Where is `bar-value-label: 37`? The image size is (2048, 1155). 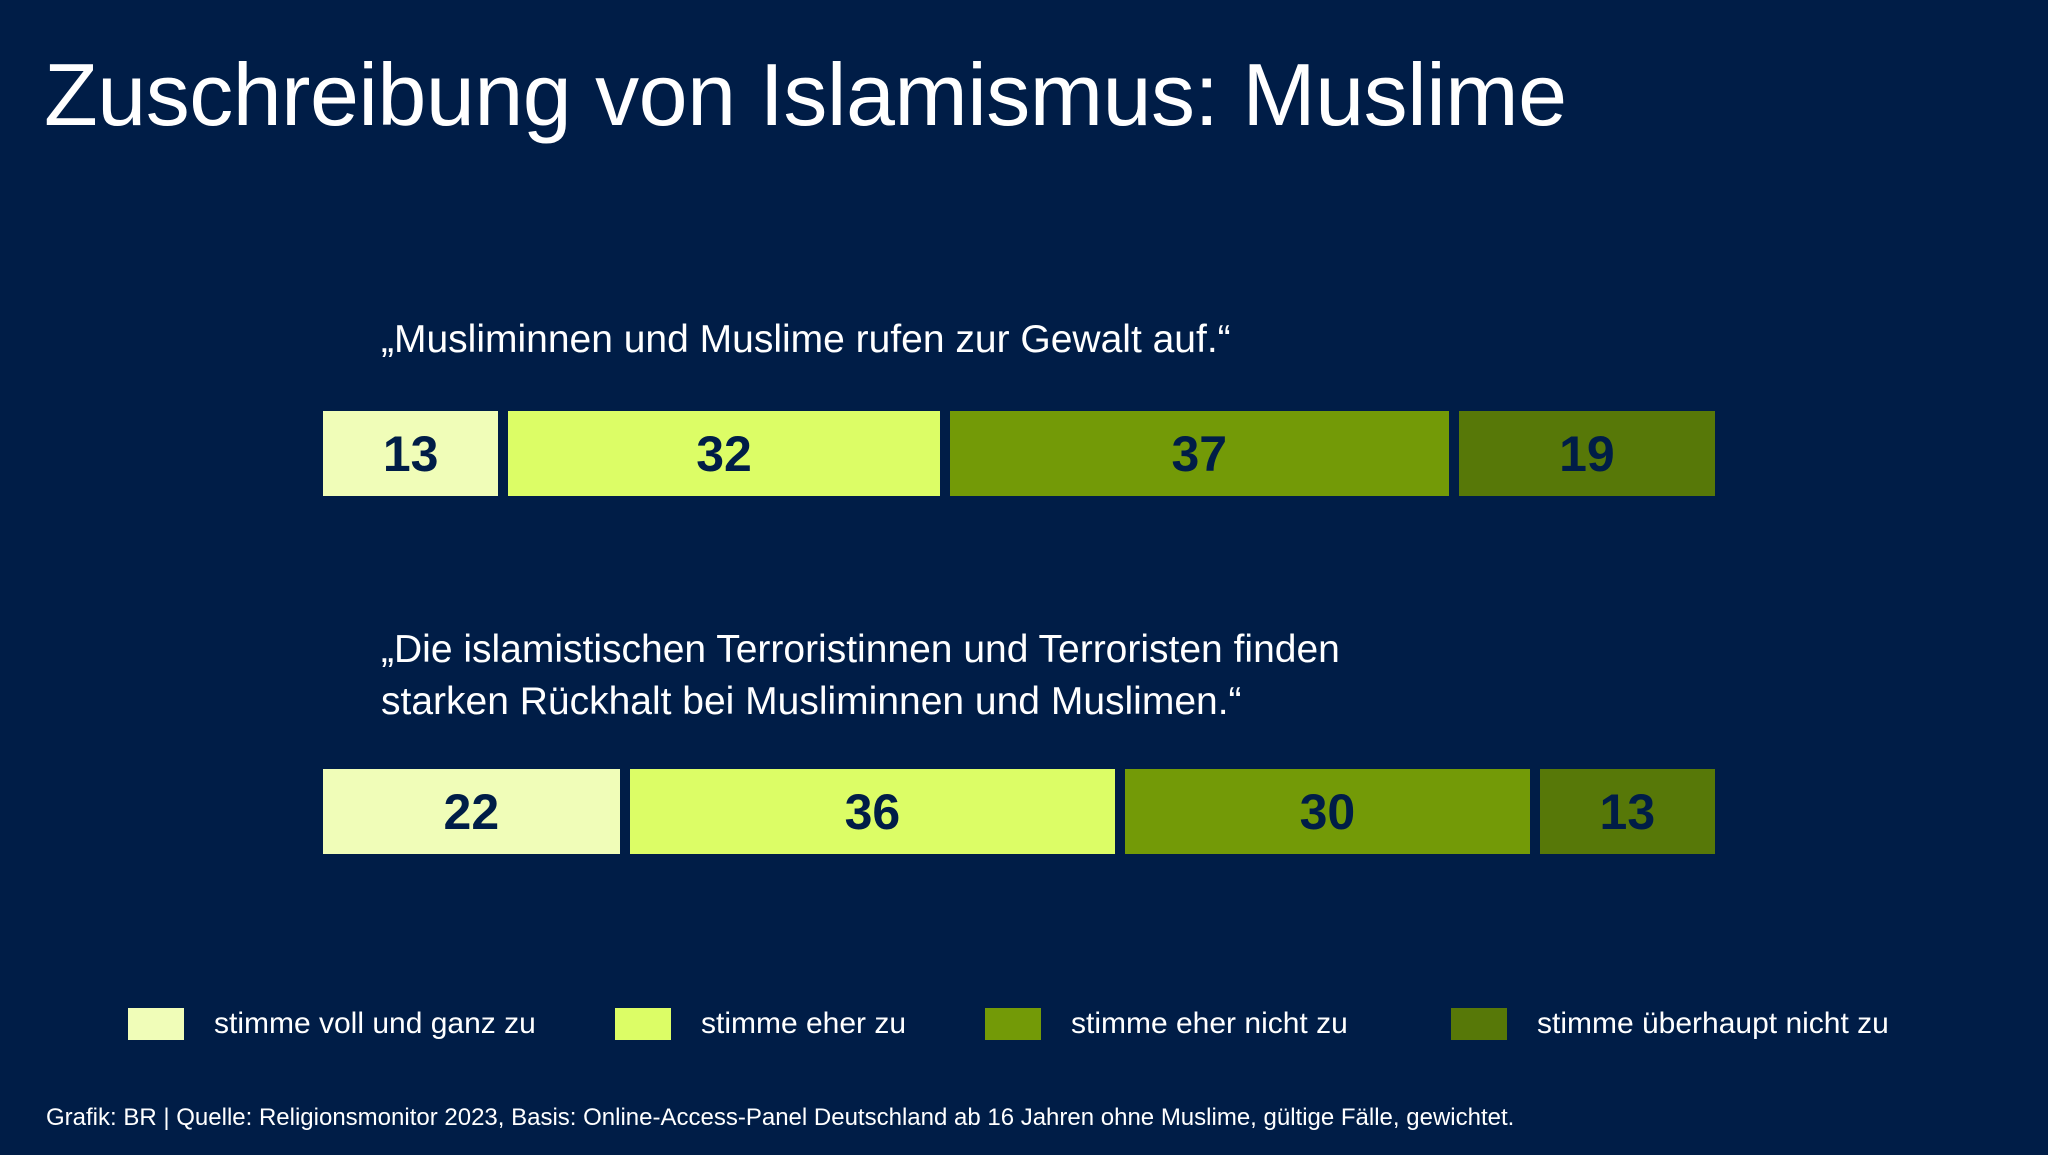
bar-value-label: 37 is located at coordinates (1199, 453).